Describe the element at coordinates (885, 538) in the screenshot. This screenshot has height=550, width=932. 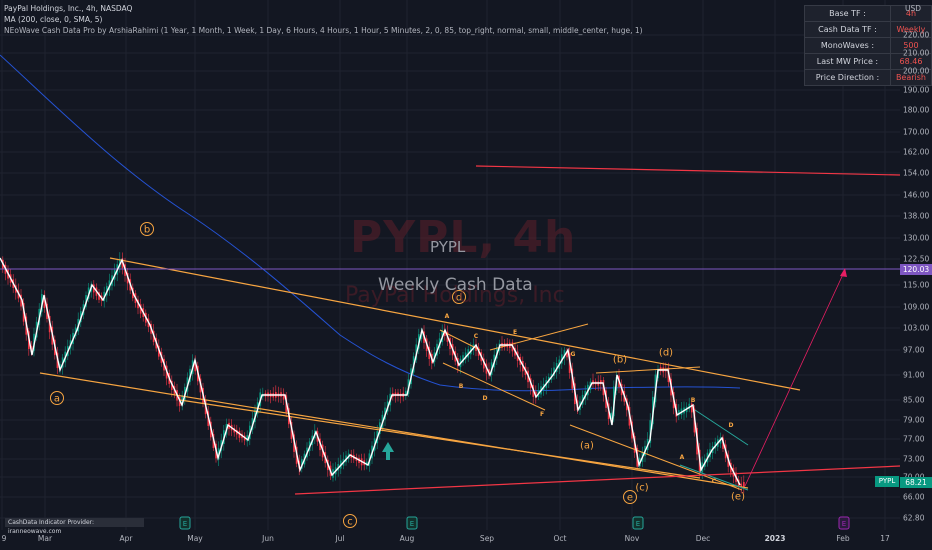
I see `time-tick-label: 17` at that location.